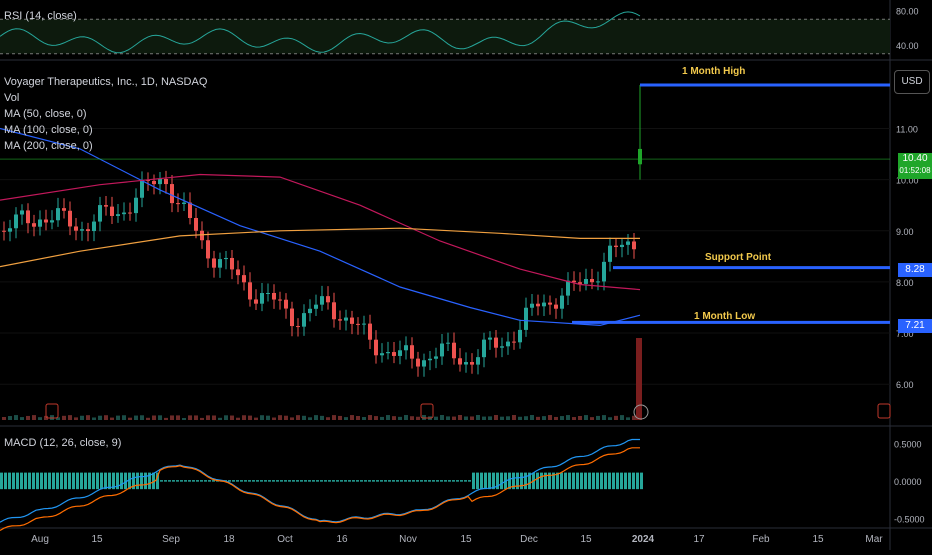 This screenshot has width=932, height=555. Describe the element at coordinates (320, 489) in the screenshot. I see `macd-signal-line` at that location.